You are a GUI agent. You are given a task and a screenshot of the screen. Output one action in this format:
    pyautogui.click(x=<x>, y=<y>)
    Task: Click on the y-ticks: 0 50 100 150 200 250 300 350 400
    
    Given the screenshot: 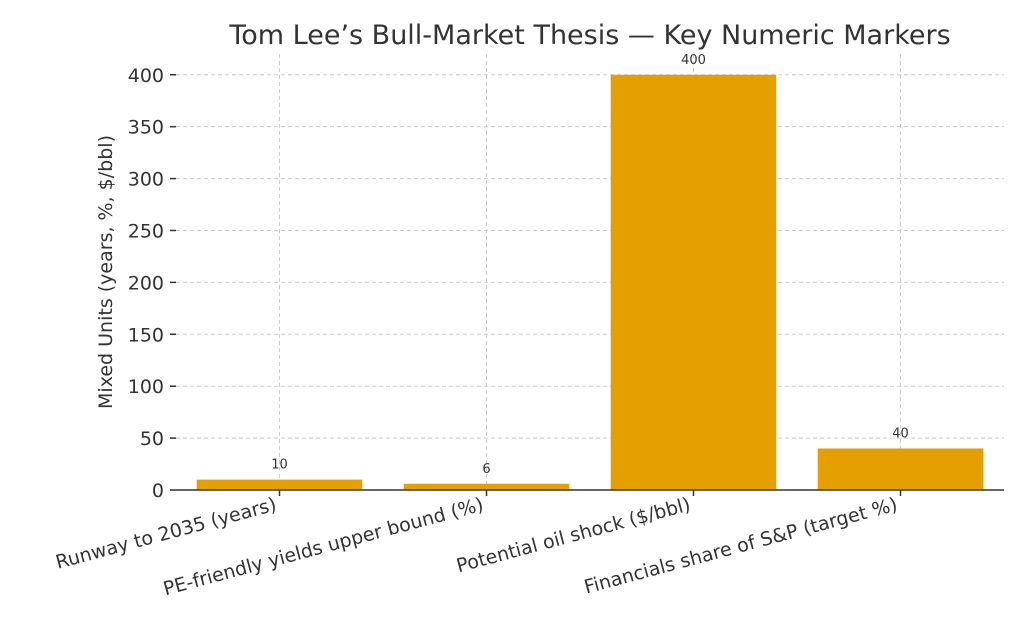 What is the action you would take?
    pyautogui.click(x=152, y=283)
    